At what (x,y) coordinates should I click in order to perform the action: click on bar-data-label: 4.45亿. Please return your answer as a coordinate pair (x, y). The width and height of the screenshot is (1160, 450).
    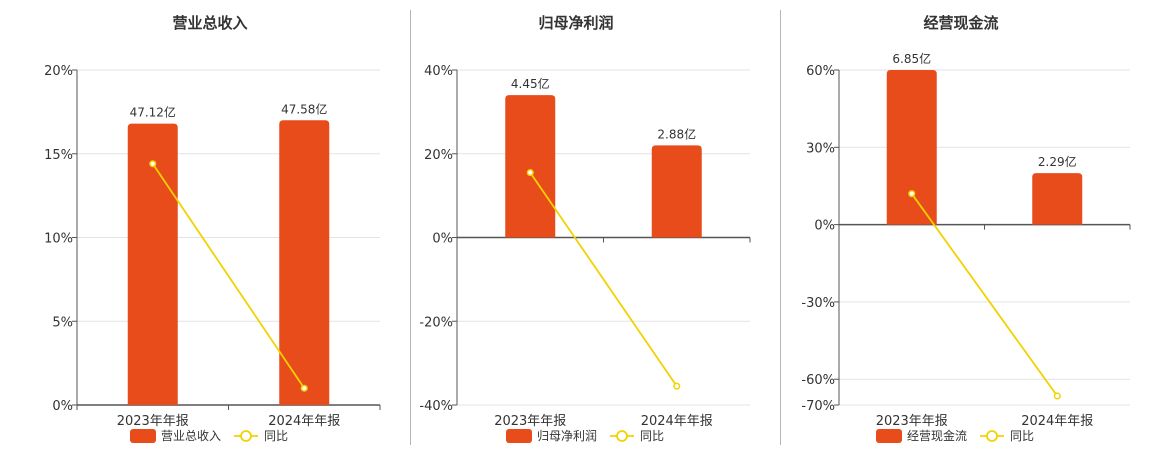
    Looking at the image, I should click on (530, 83).